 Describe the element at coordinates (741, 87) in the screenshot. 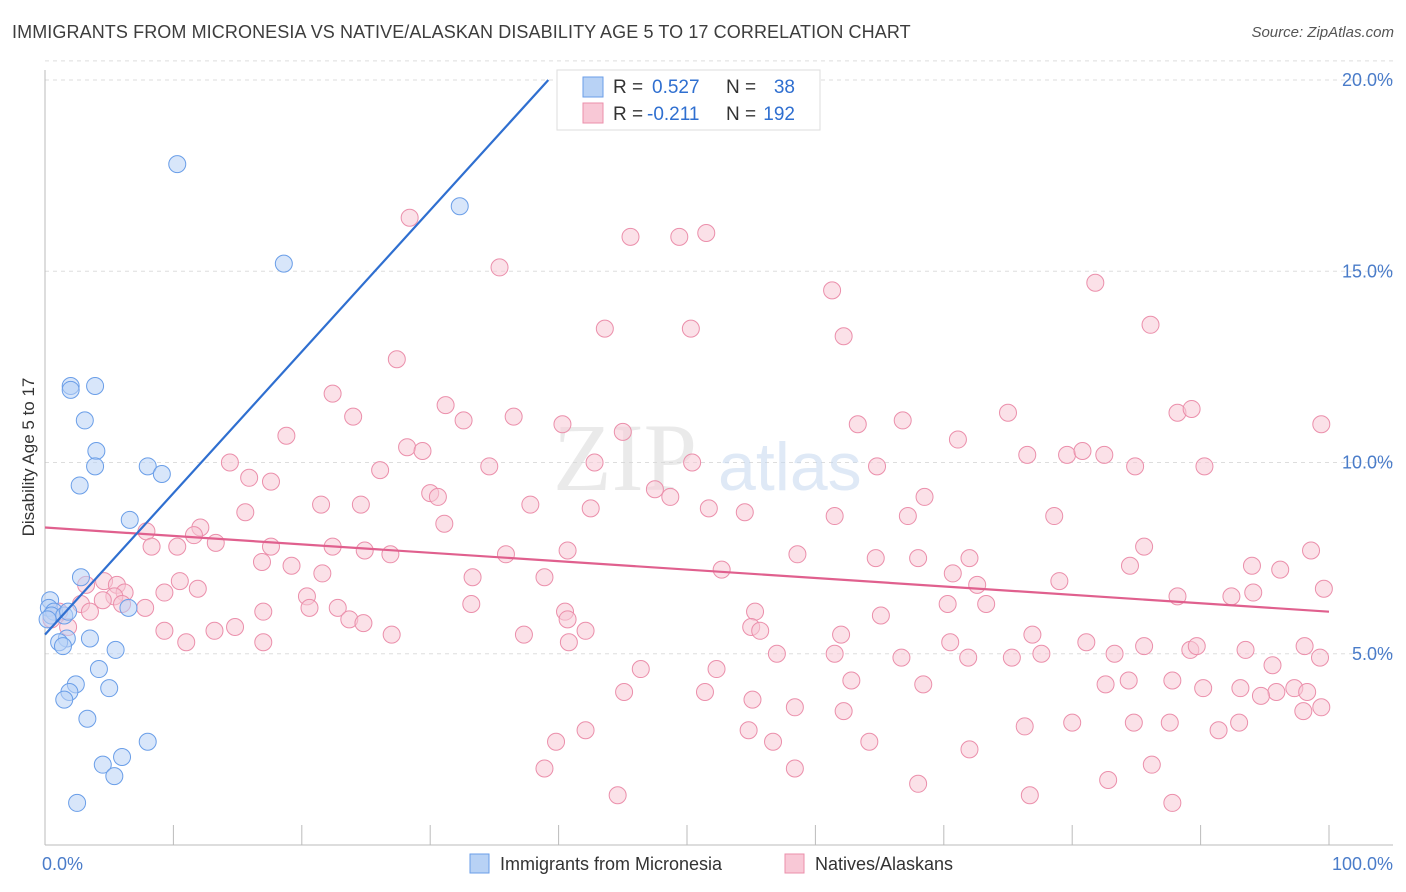

I see `legend-blue-n-label: N =` at that location.